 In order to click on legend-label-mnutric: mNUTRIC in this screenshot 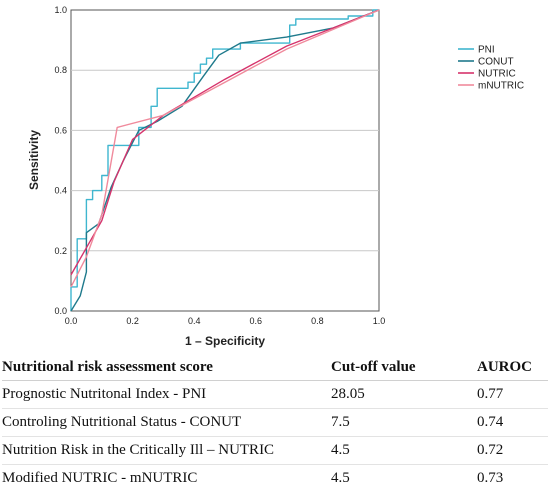, I will do `click(501, 86)`.